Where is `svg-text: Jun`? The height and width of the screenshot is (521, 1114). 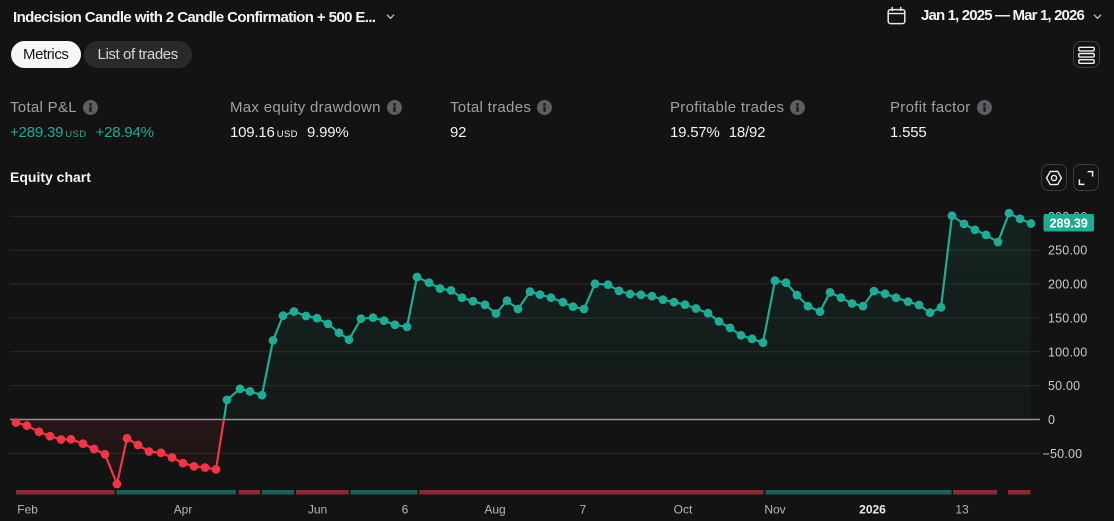 svg-text: Jun is located at coordinates (317, 510).